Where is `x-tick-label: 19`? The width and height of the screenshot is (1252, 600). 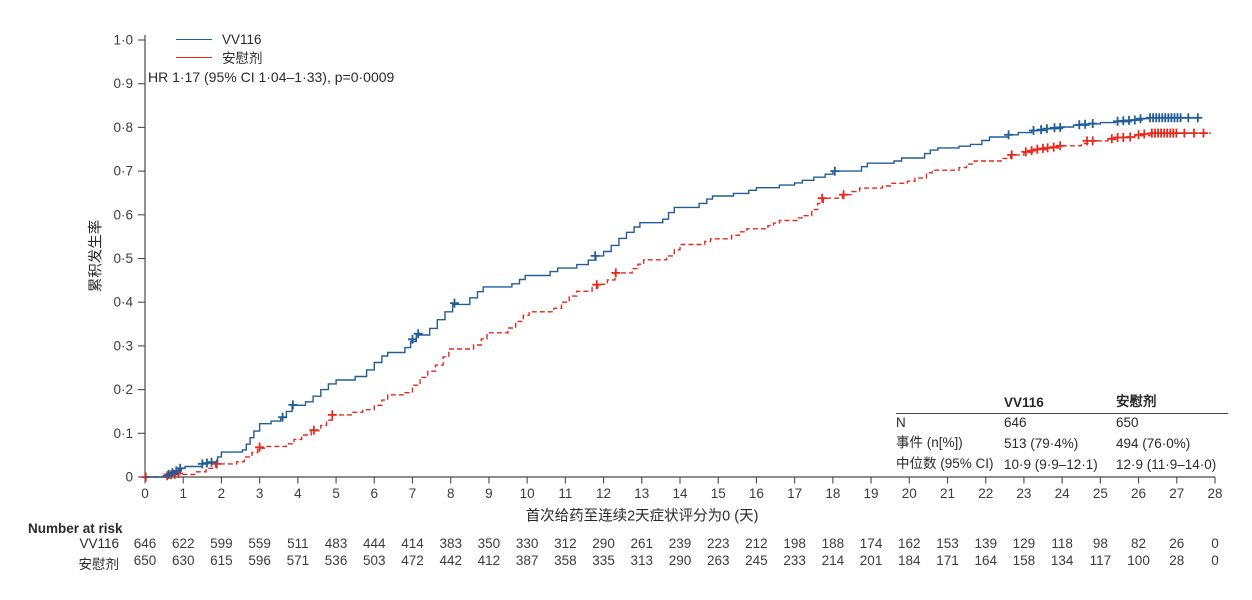
x-tick-label: 19 is located at coordinates (871, 493).